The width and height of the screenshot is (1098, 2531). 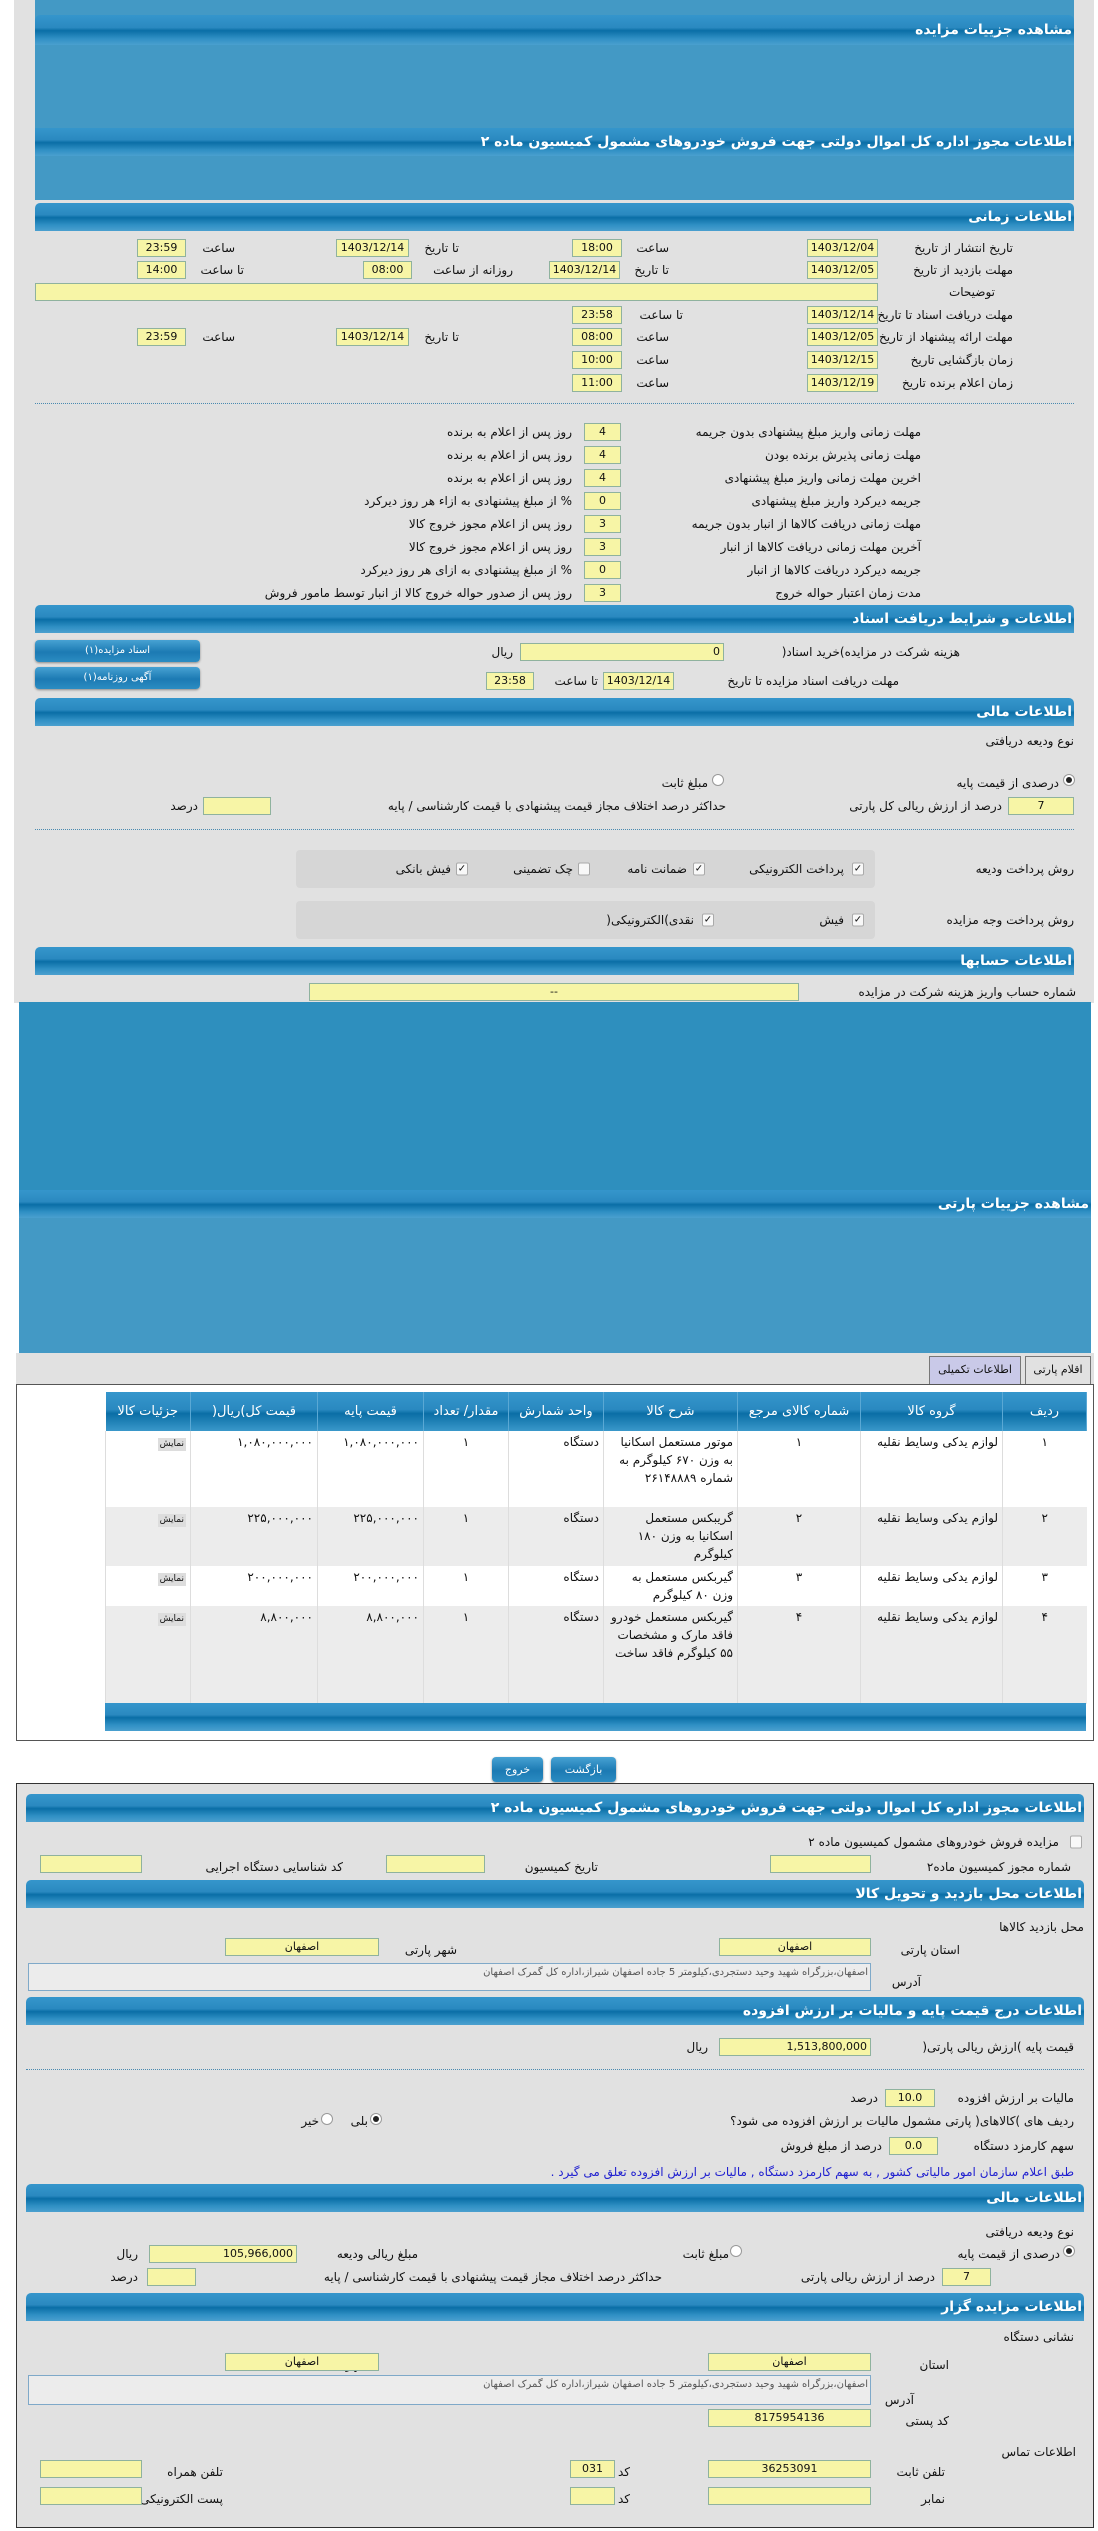 What do you see at coordinates (456, 292) in the screenshot?
I see `description-field` at bounding box center [456, 292].